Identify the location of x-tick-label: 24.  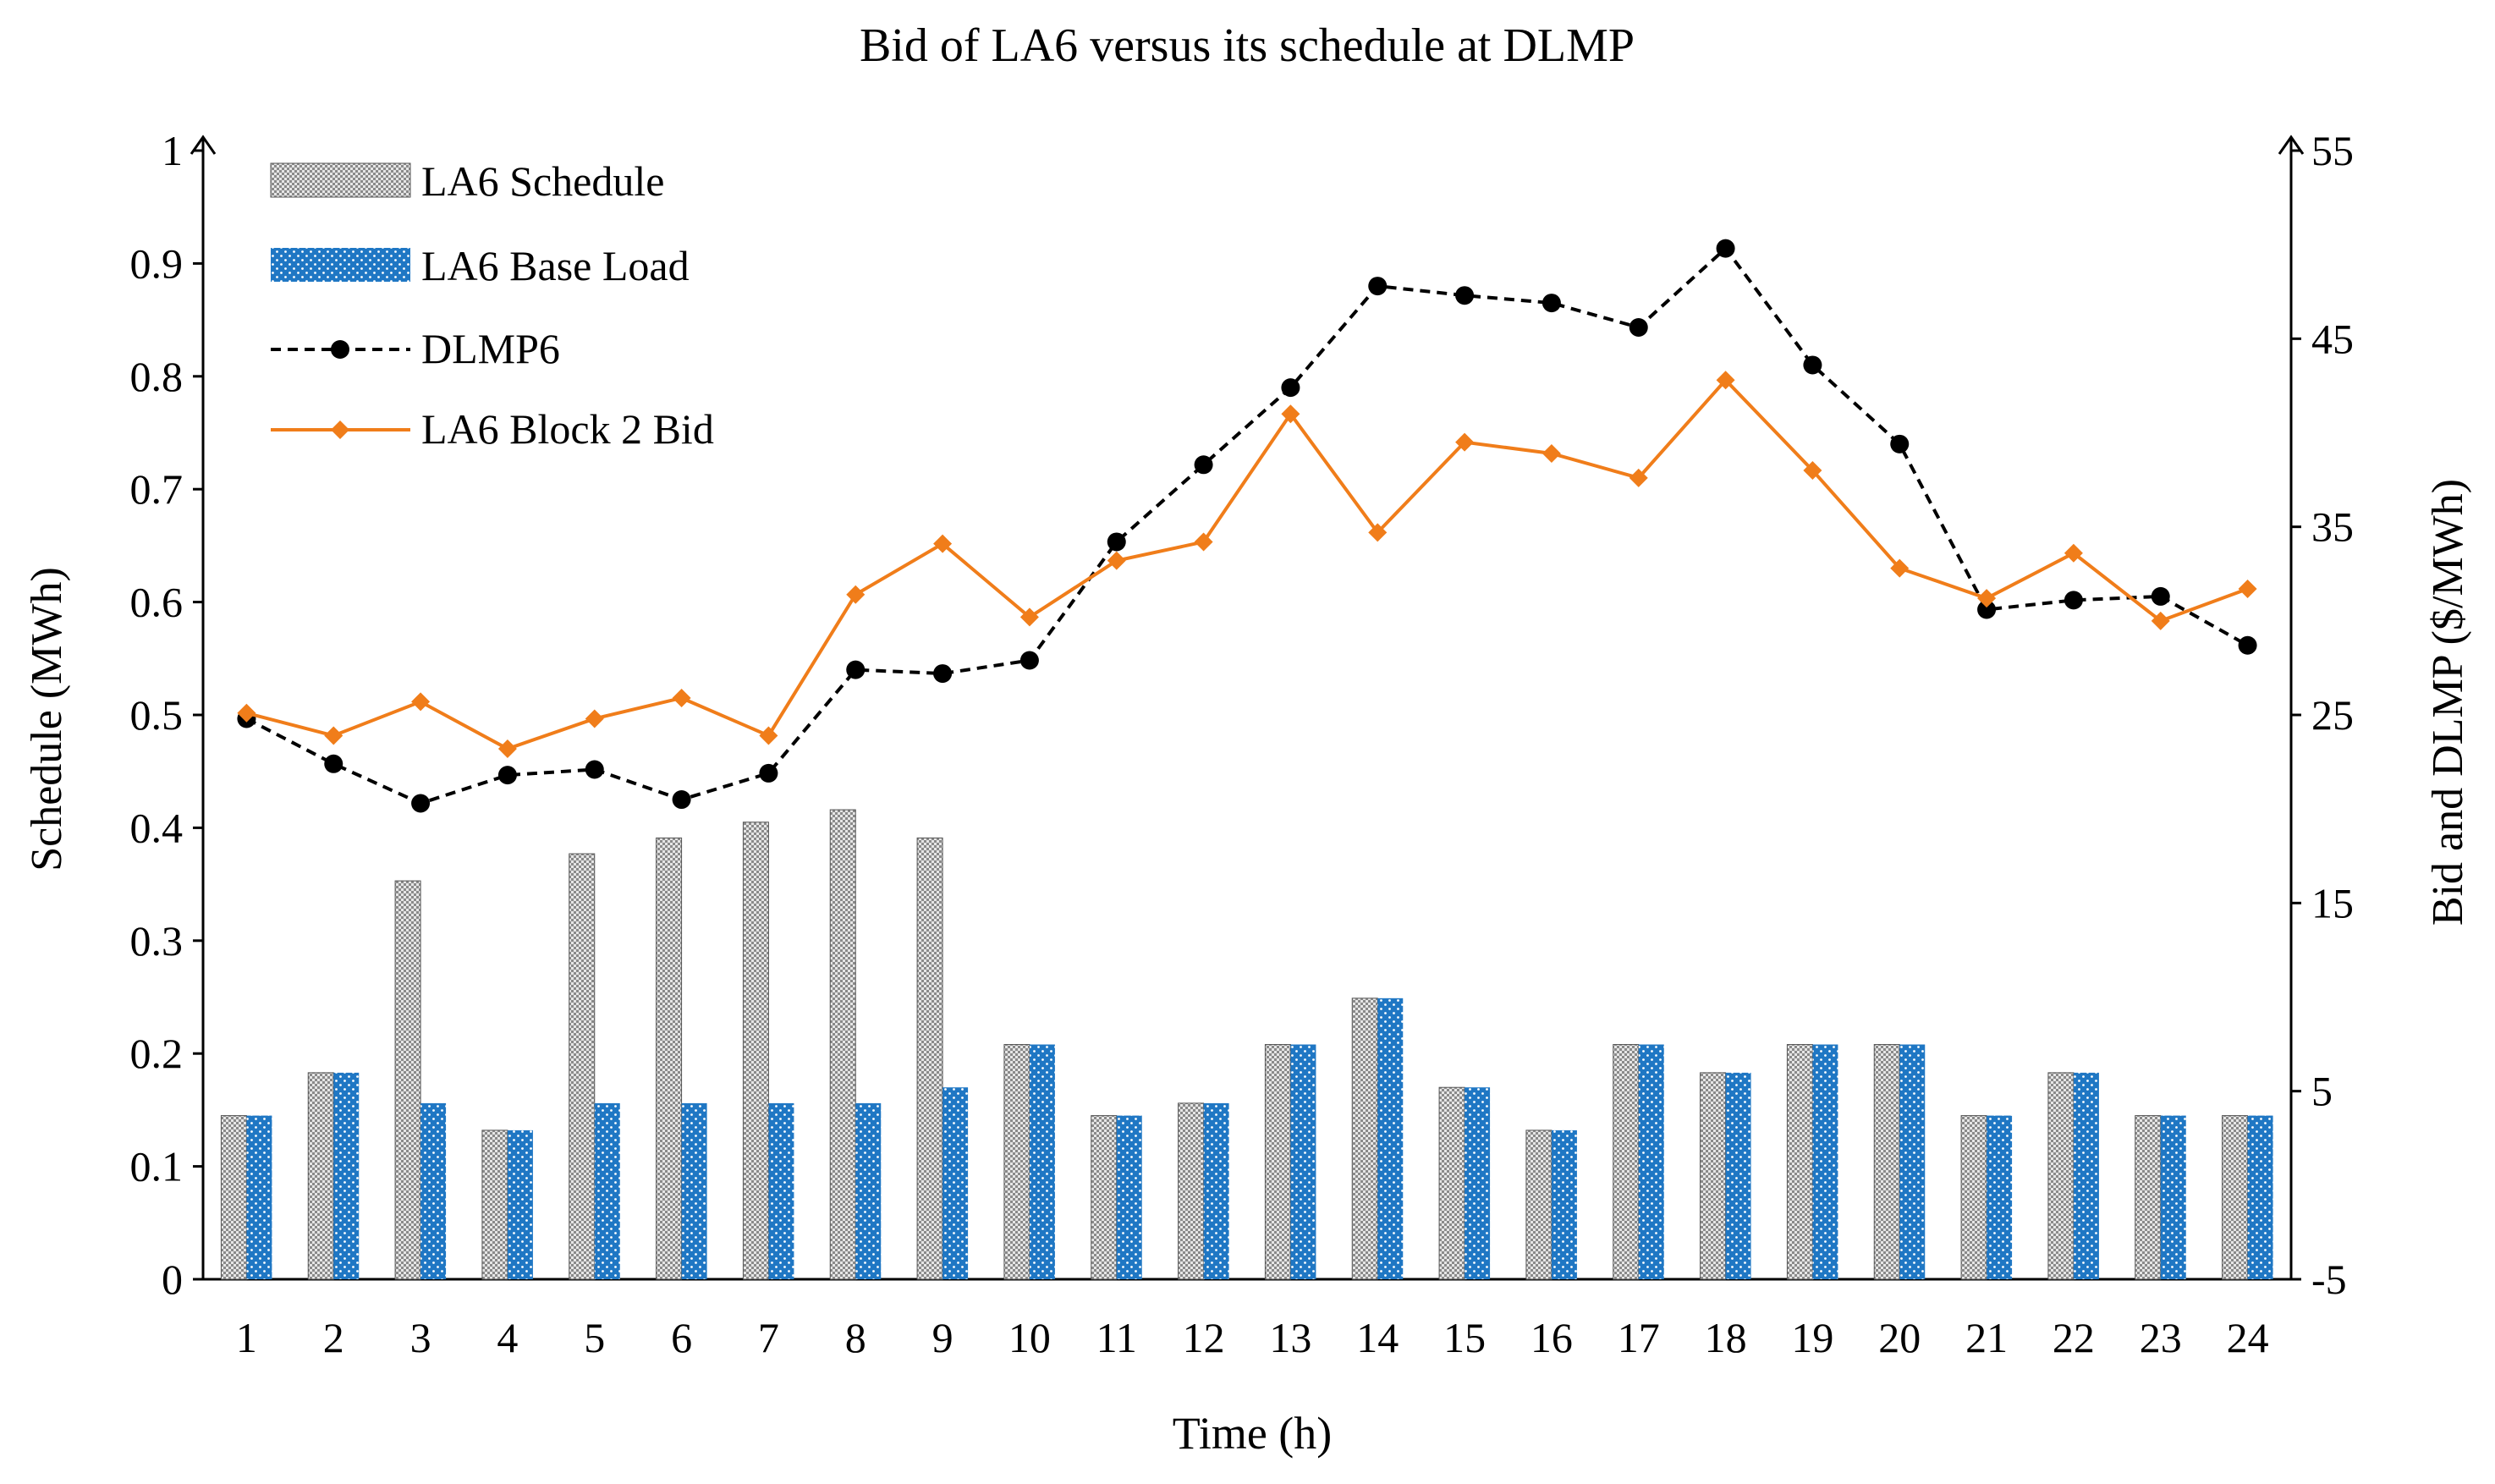
(2248, 1337).